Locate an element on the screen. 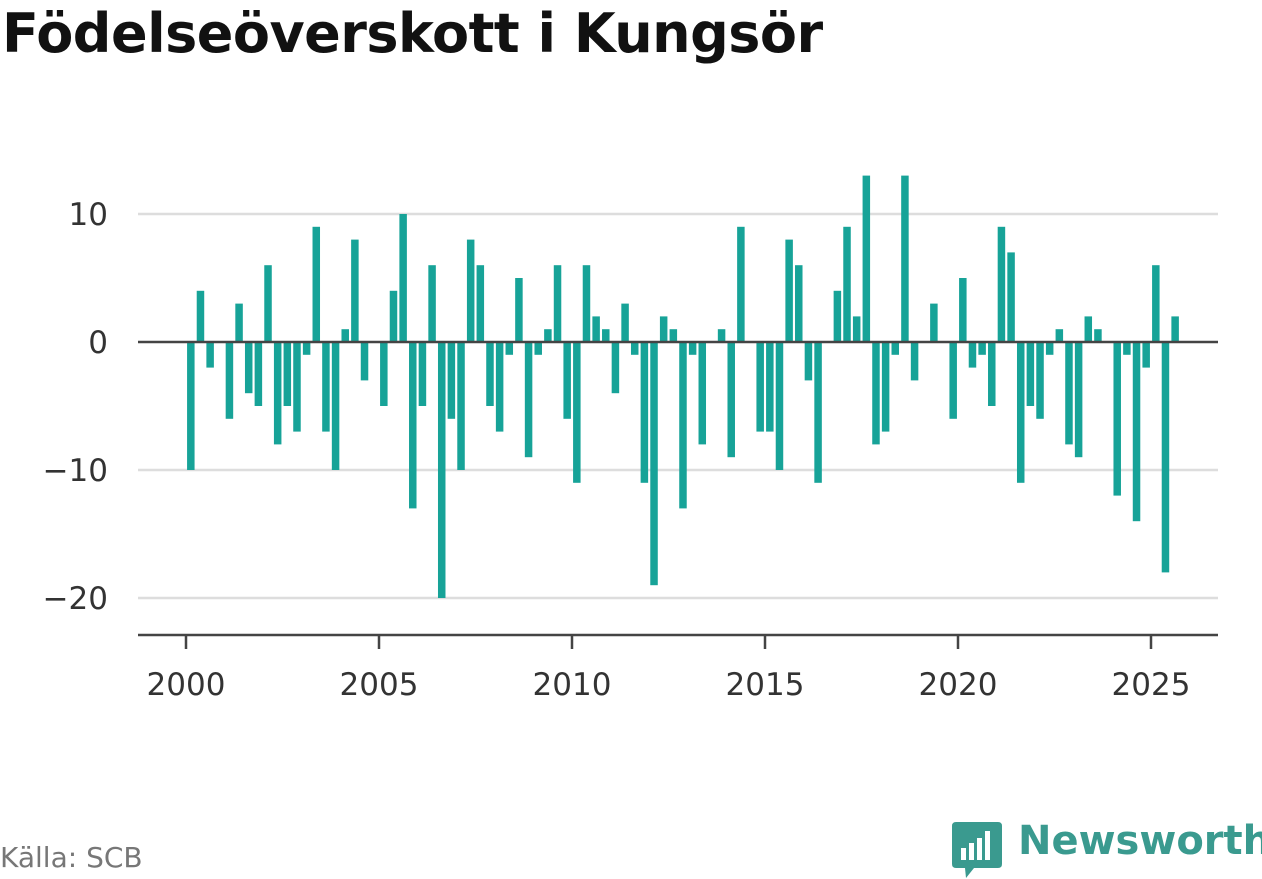 This screenshot has height=879, width=1262. x-tick-label: 2015 is located at coordinates (765, 685).